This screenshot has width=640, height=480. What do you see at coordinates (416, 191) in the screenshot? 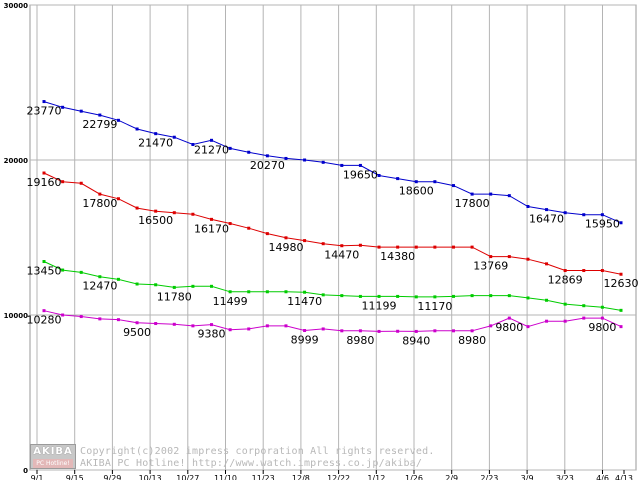
I see `data-label-blue: 18600` at bounding box center [416, 191].